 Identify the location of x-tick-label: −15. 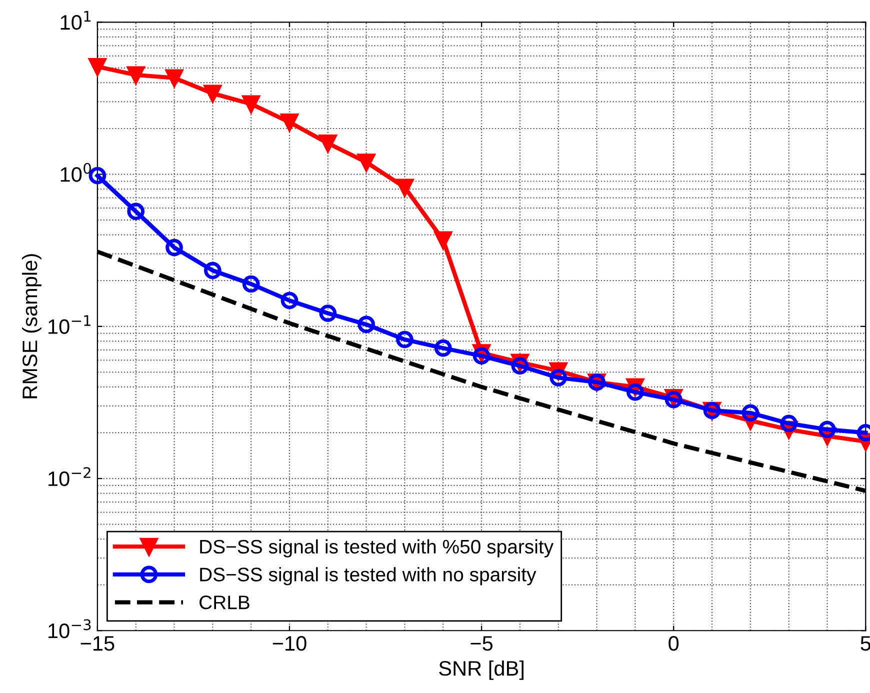
(97, 643).